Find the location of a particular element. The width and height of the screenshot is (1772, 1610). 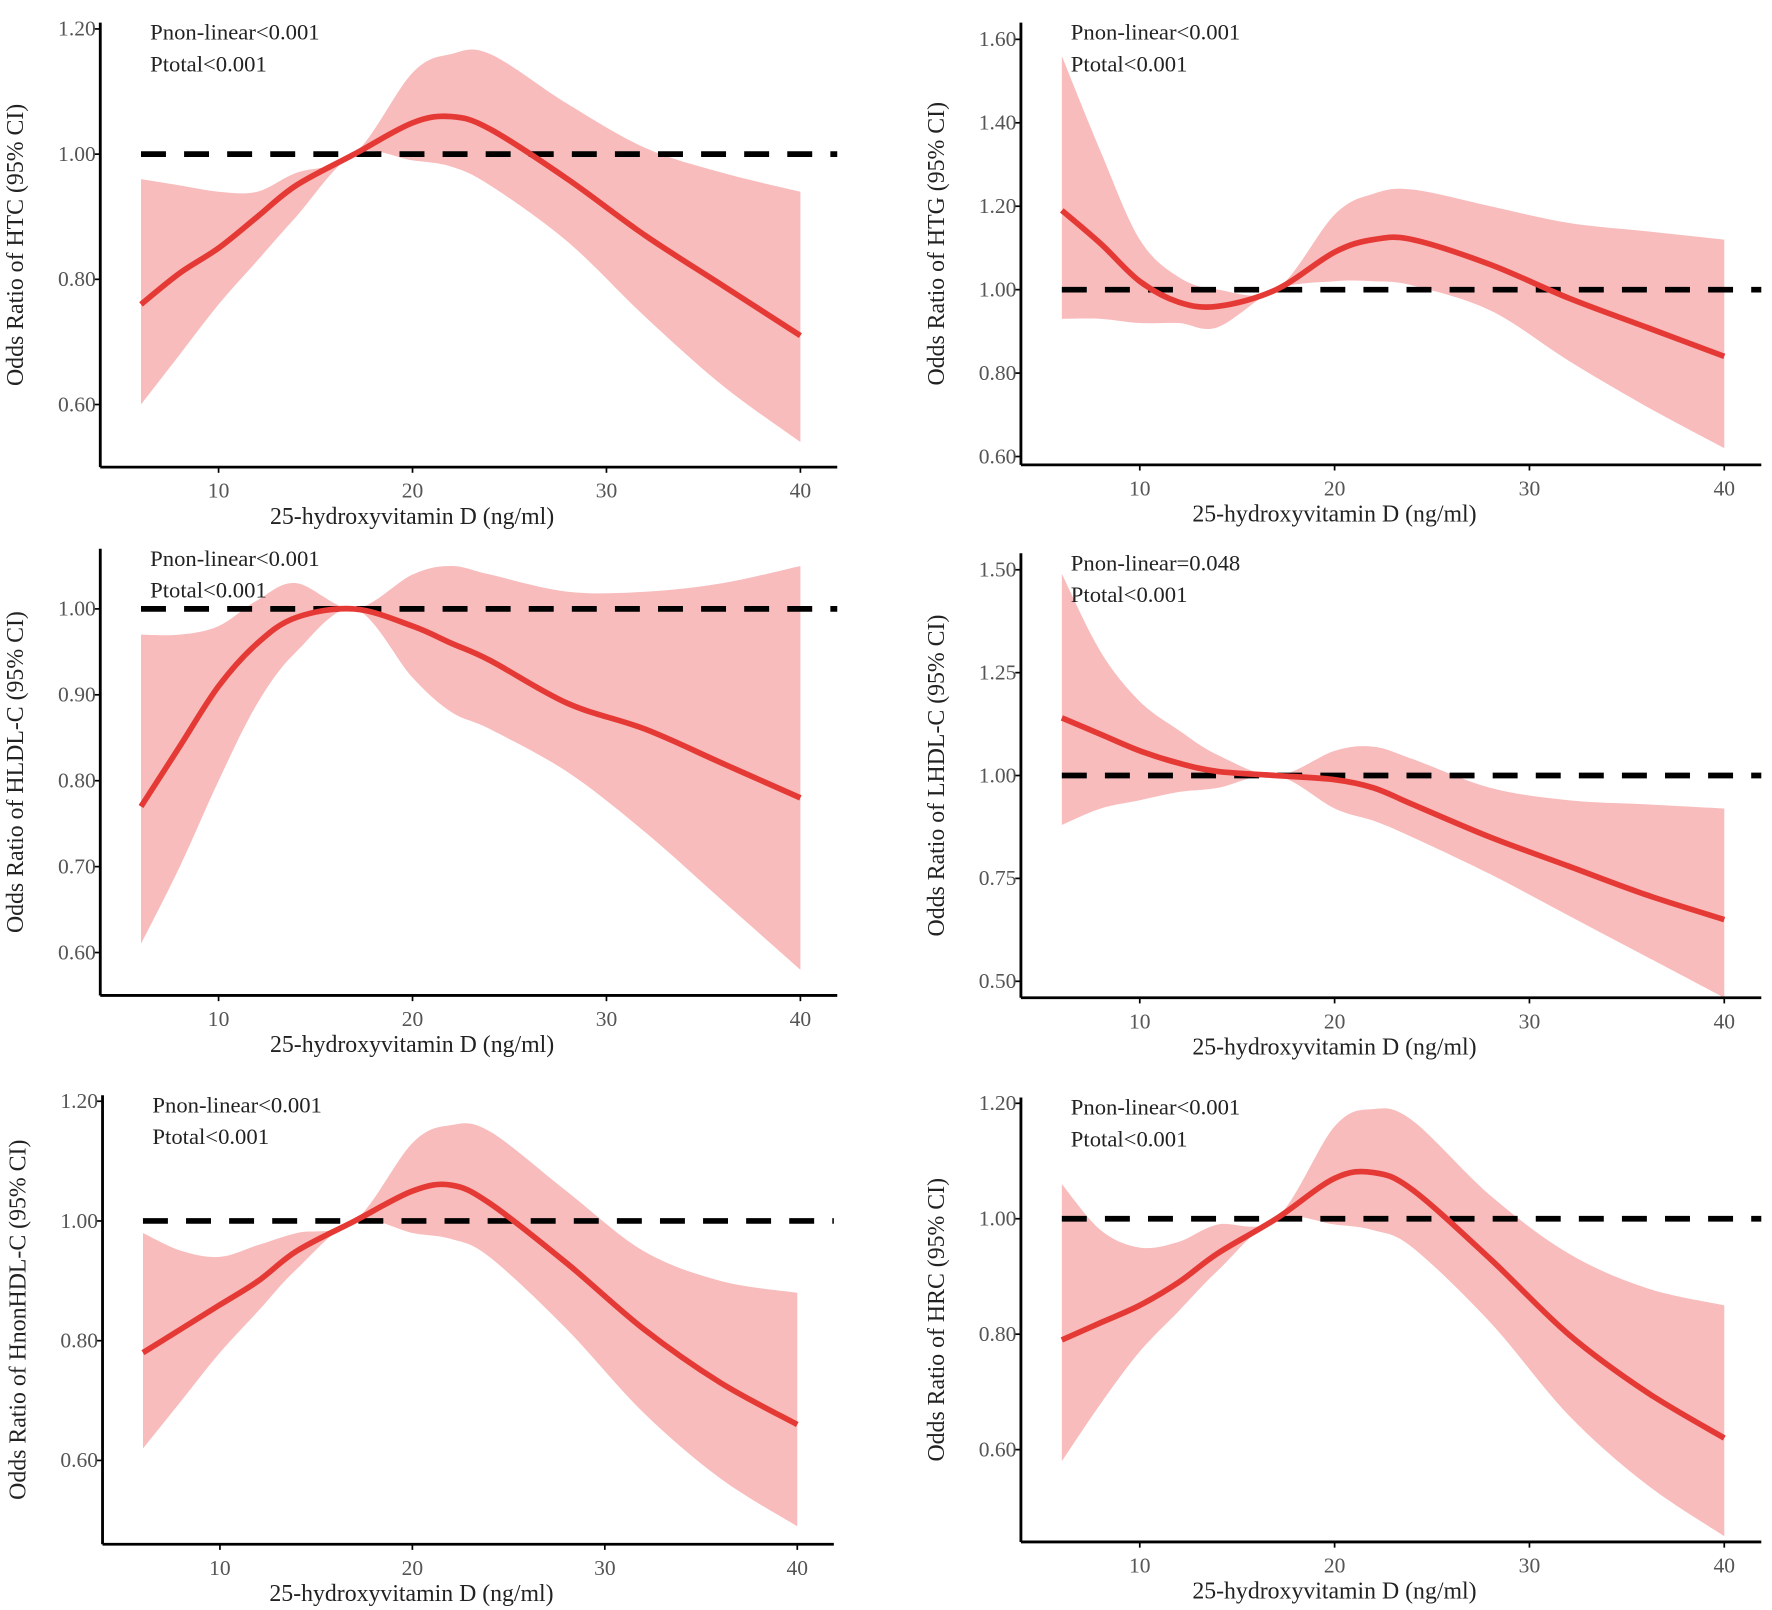

p-value-annotation: Pnon-linear=0.048 is located at coordinates (1155, 562).